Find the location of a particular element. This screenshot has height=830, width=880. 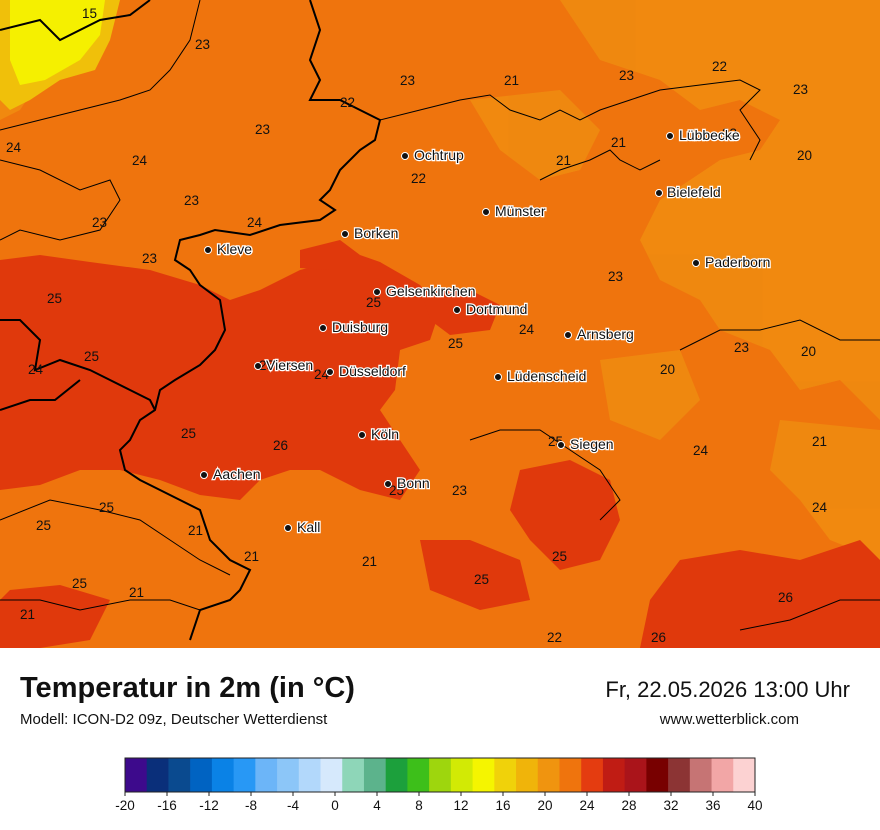

city-gelsenkirchen: Gelsenkirchen is located at coordinates (425, 291).